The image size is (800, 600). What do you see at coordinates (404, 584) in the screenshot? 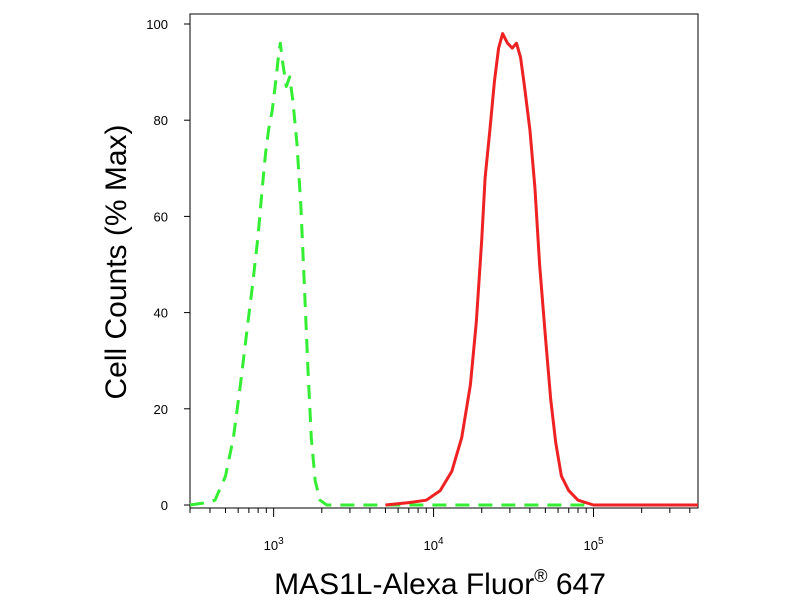
I see `x-axis-title-main: MAS1L-Alexa Fluor` at bounding box center [404, 584].